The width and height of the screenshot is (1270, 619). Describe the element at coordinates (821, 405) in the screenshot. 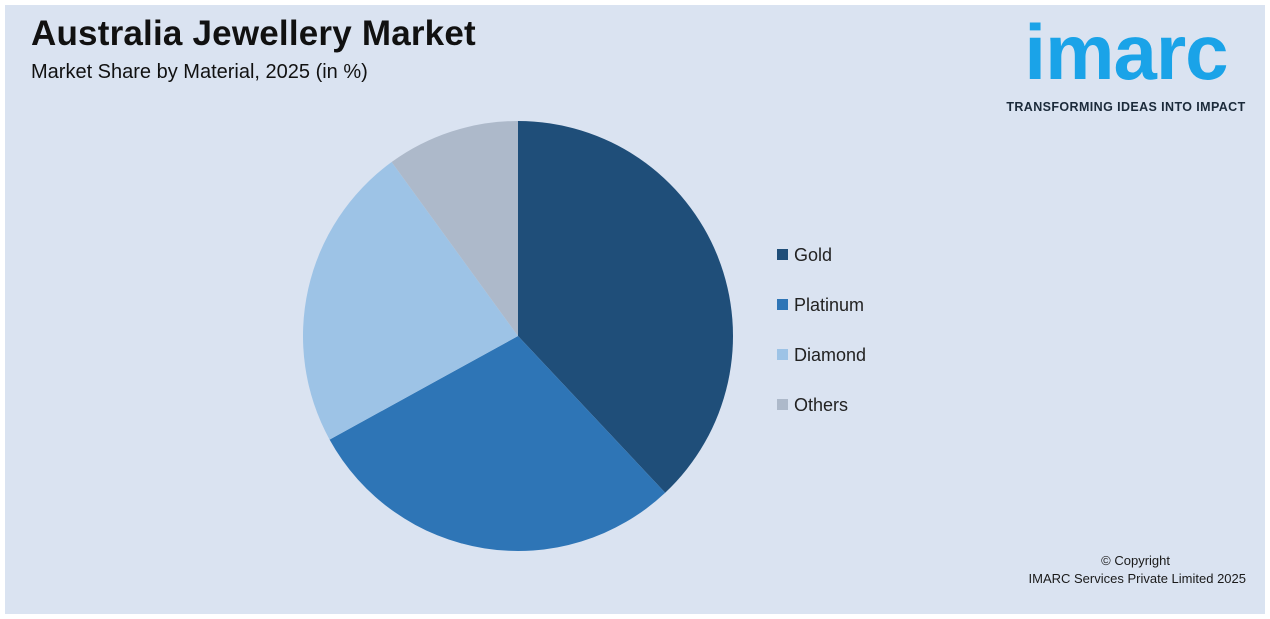

I see `legend-label-others: Others` at that location.